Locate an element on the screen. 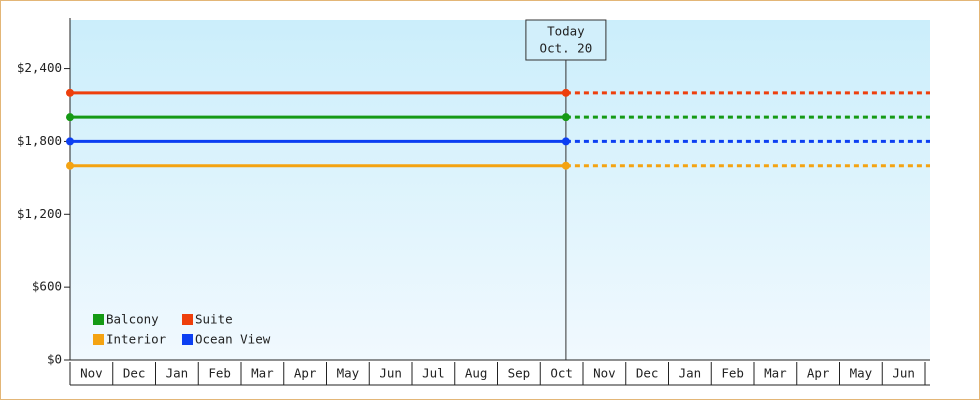 The image size is (980, 400). legend-label: Ocean View is located at coordinates (233, 339).